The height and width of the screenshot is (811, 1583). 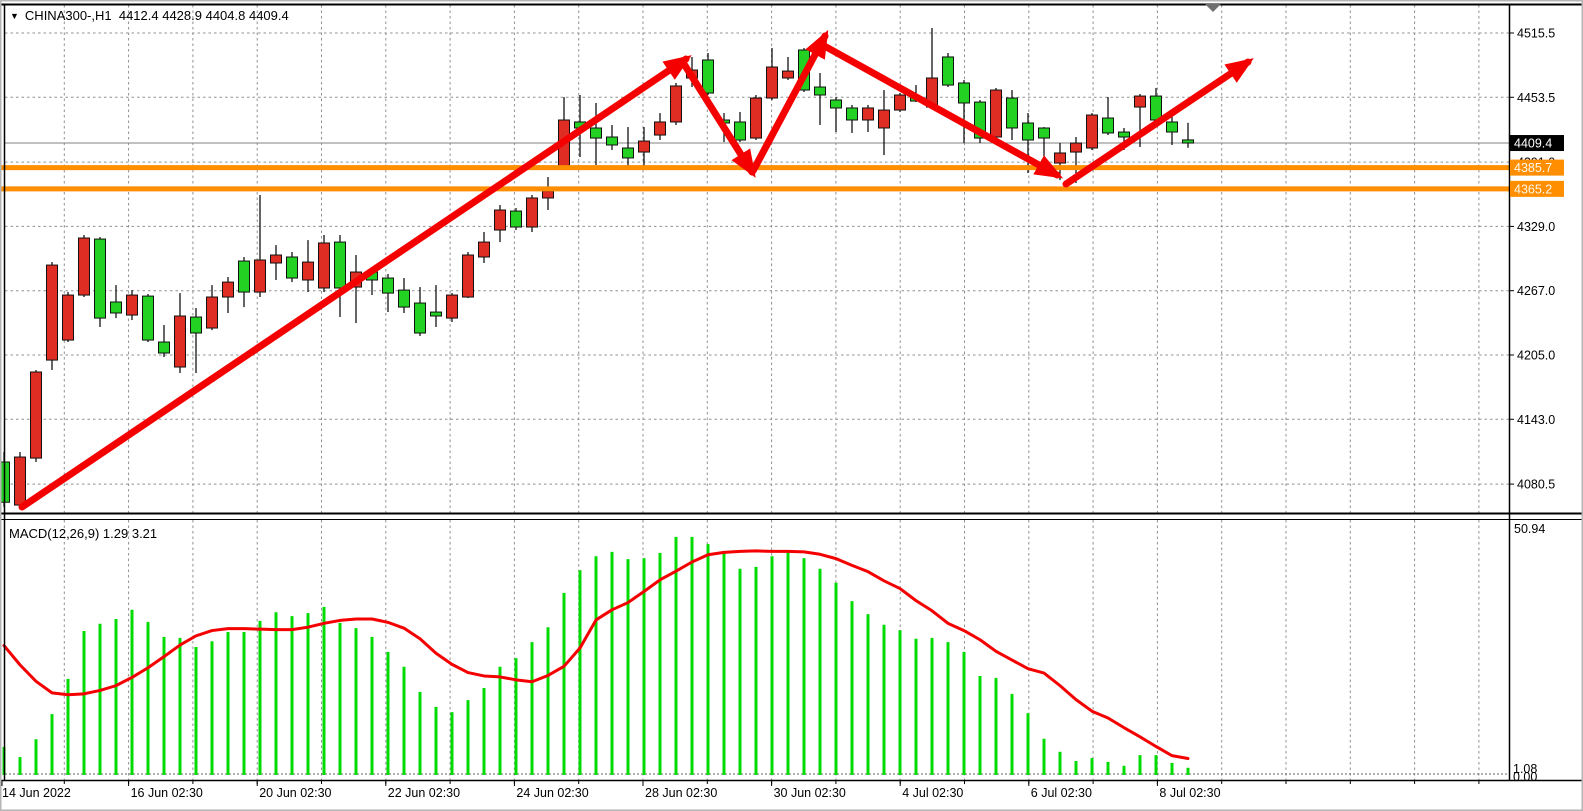 What do you see at coordinates (1525, 777) in the screenshot?
I see `macd-axis-zero-label: 0.00` at bounding box center [1525, 777].